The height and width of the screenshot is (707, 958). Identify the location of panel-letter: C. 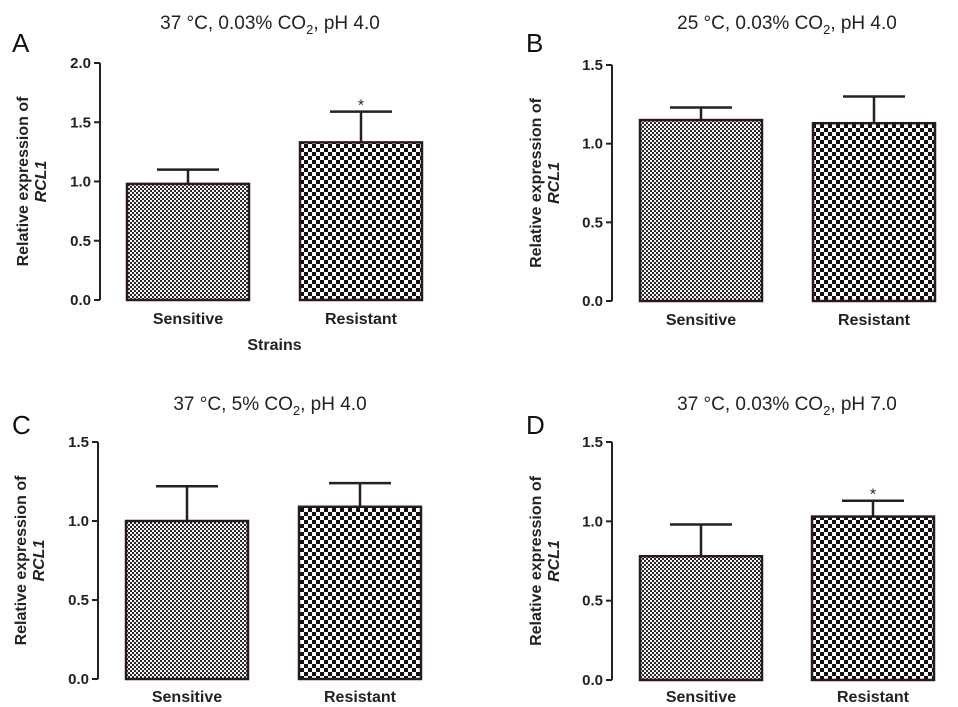
(21, 425).